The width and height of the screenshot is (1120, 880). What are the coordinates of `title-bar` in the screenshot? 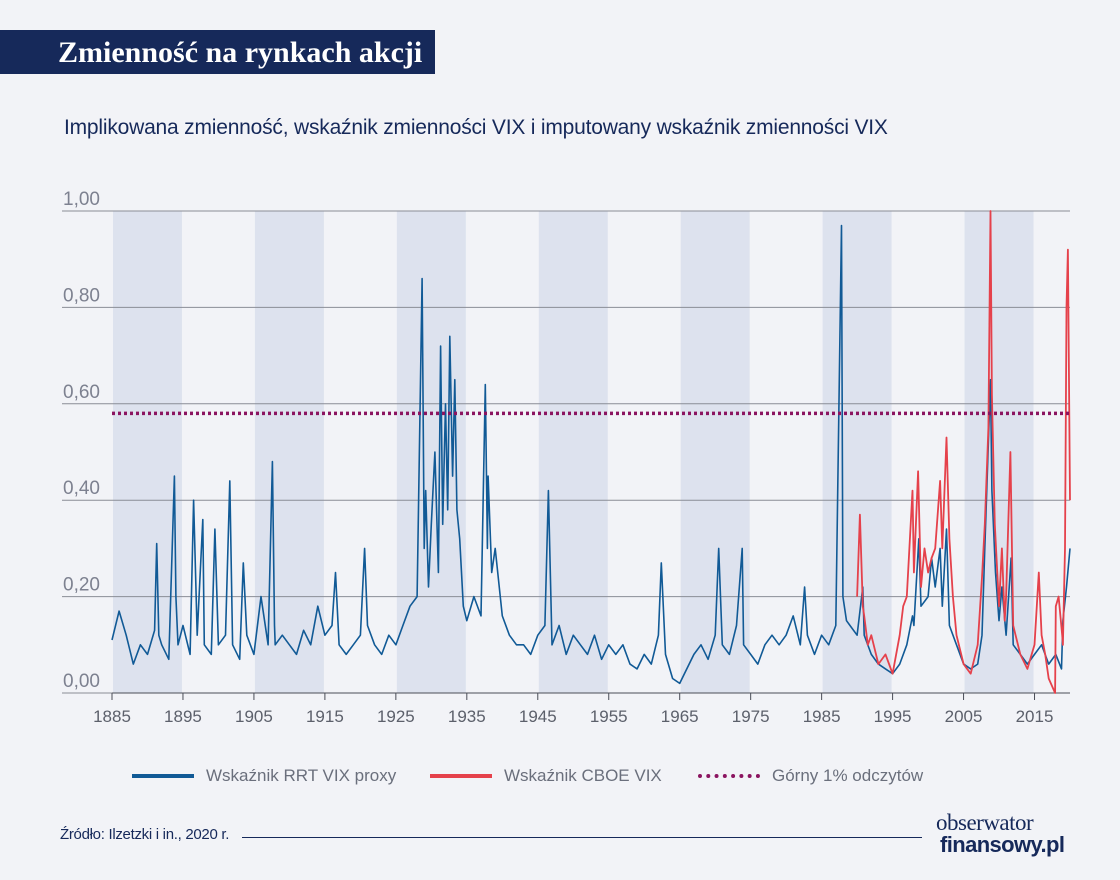 It's located at (217, 52).